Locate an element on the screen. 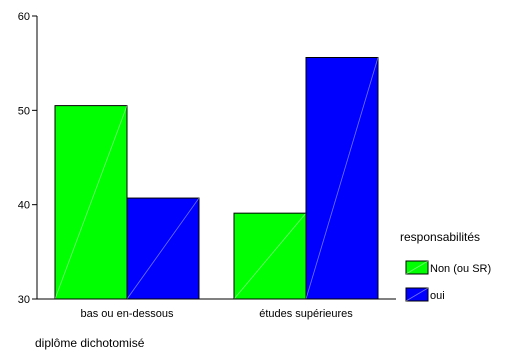 The image size is (516, 351). legend-label: oui is located at coordinates (437, 296).